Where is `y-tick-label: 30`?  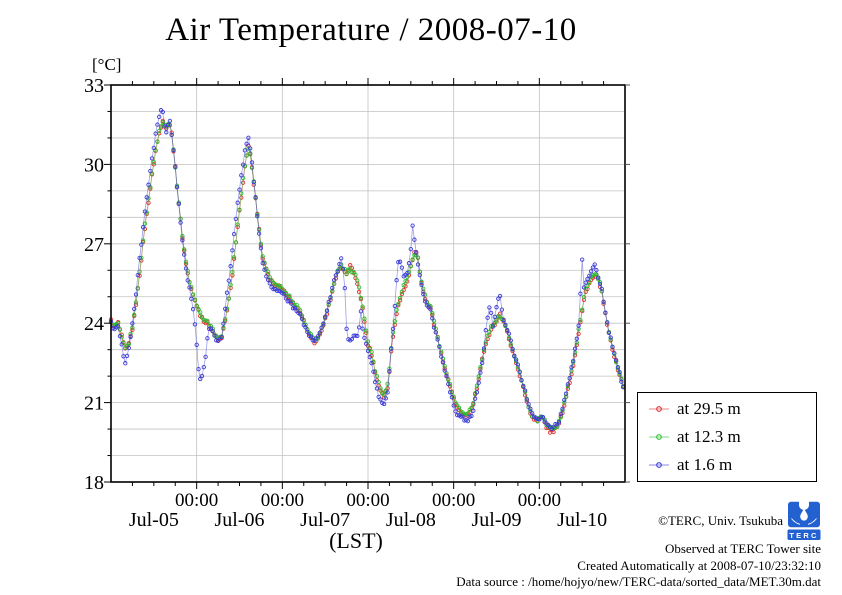 y-tick-label: 30 is located at coordinates (94, 165).